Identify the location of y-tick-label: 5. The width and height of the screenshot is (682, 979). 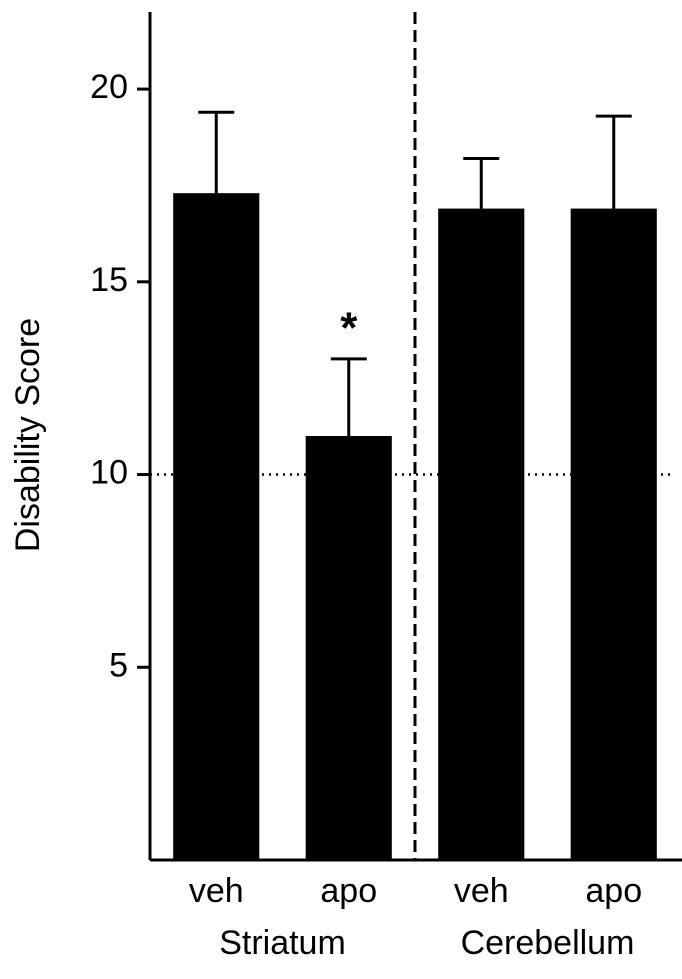
(118, 665).